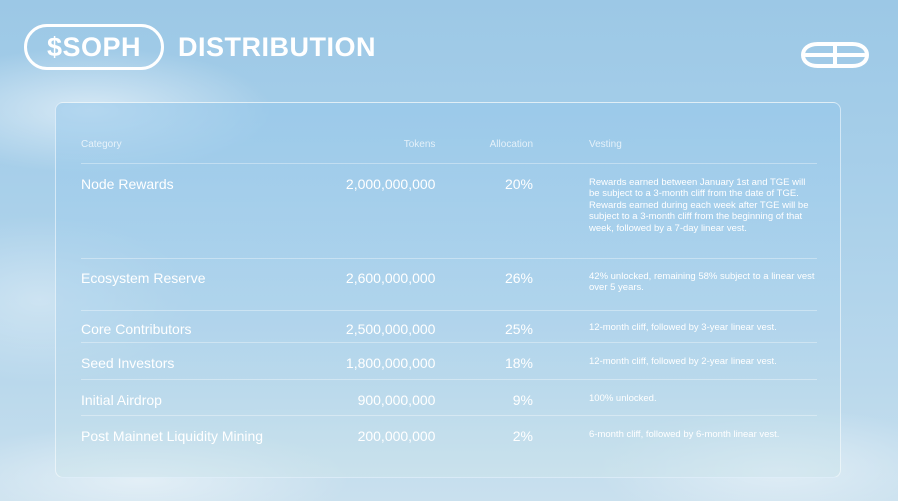  Describe the element at coordinates (518, 278) in the screenshot. I see `allocation-cell: 26%` at that location.